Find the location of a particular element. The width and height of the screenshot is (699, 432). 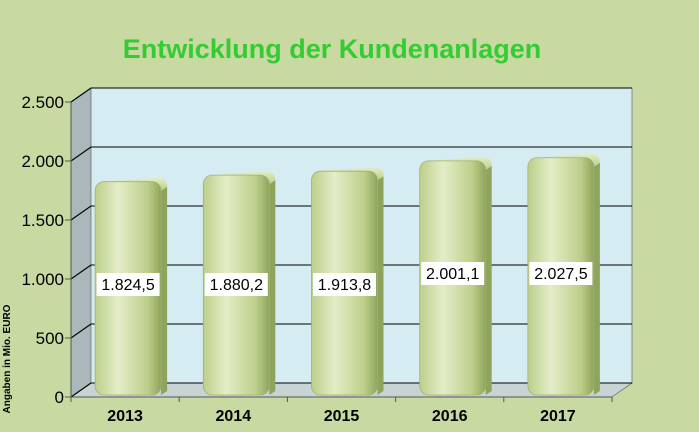

data-label: 2.001,1 is located at coordinates (452, 274).